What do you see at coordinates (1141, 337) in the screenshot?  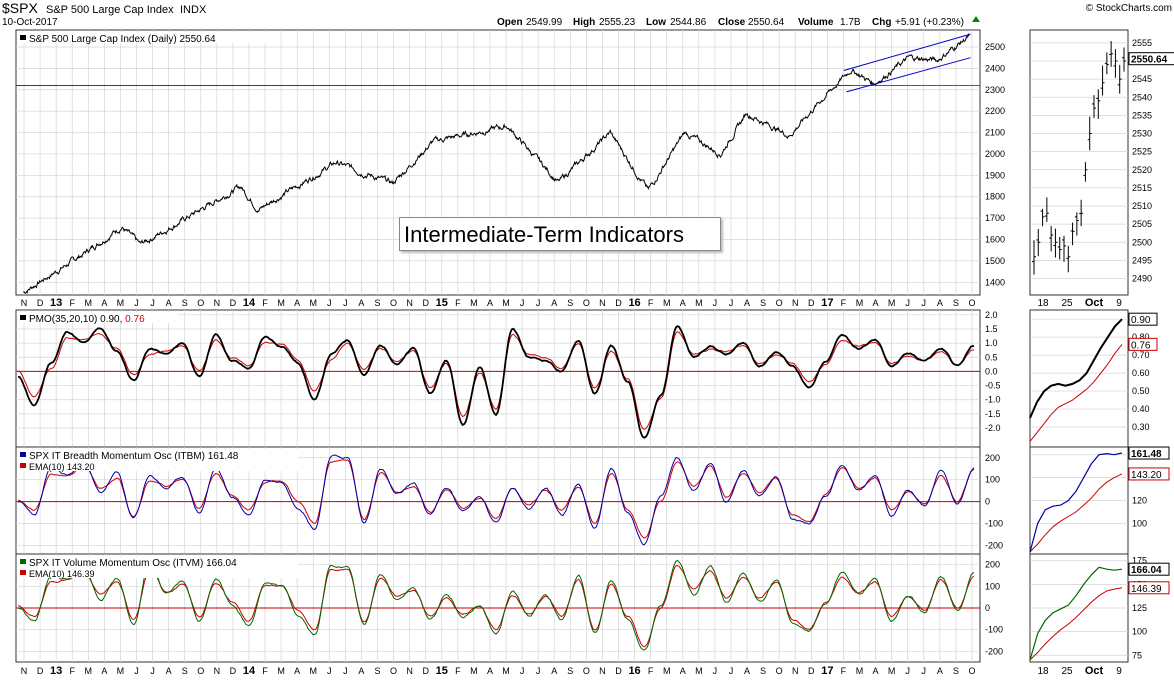 I see `detail-y-tick-label: 0.80` at bounding box center [1141, 337].